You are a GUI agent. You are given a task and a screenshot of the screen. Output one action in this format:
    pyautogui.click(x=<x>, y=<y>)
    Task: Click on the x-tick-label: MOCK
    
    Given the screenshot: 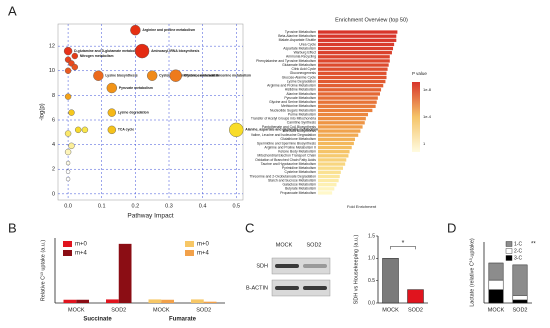 What is the action you would take?
    pyautogui.click(x=161, y=310)
    